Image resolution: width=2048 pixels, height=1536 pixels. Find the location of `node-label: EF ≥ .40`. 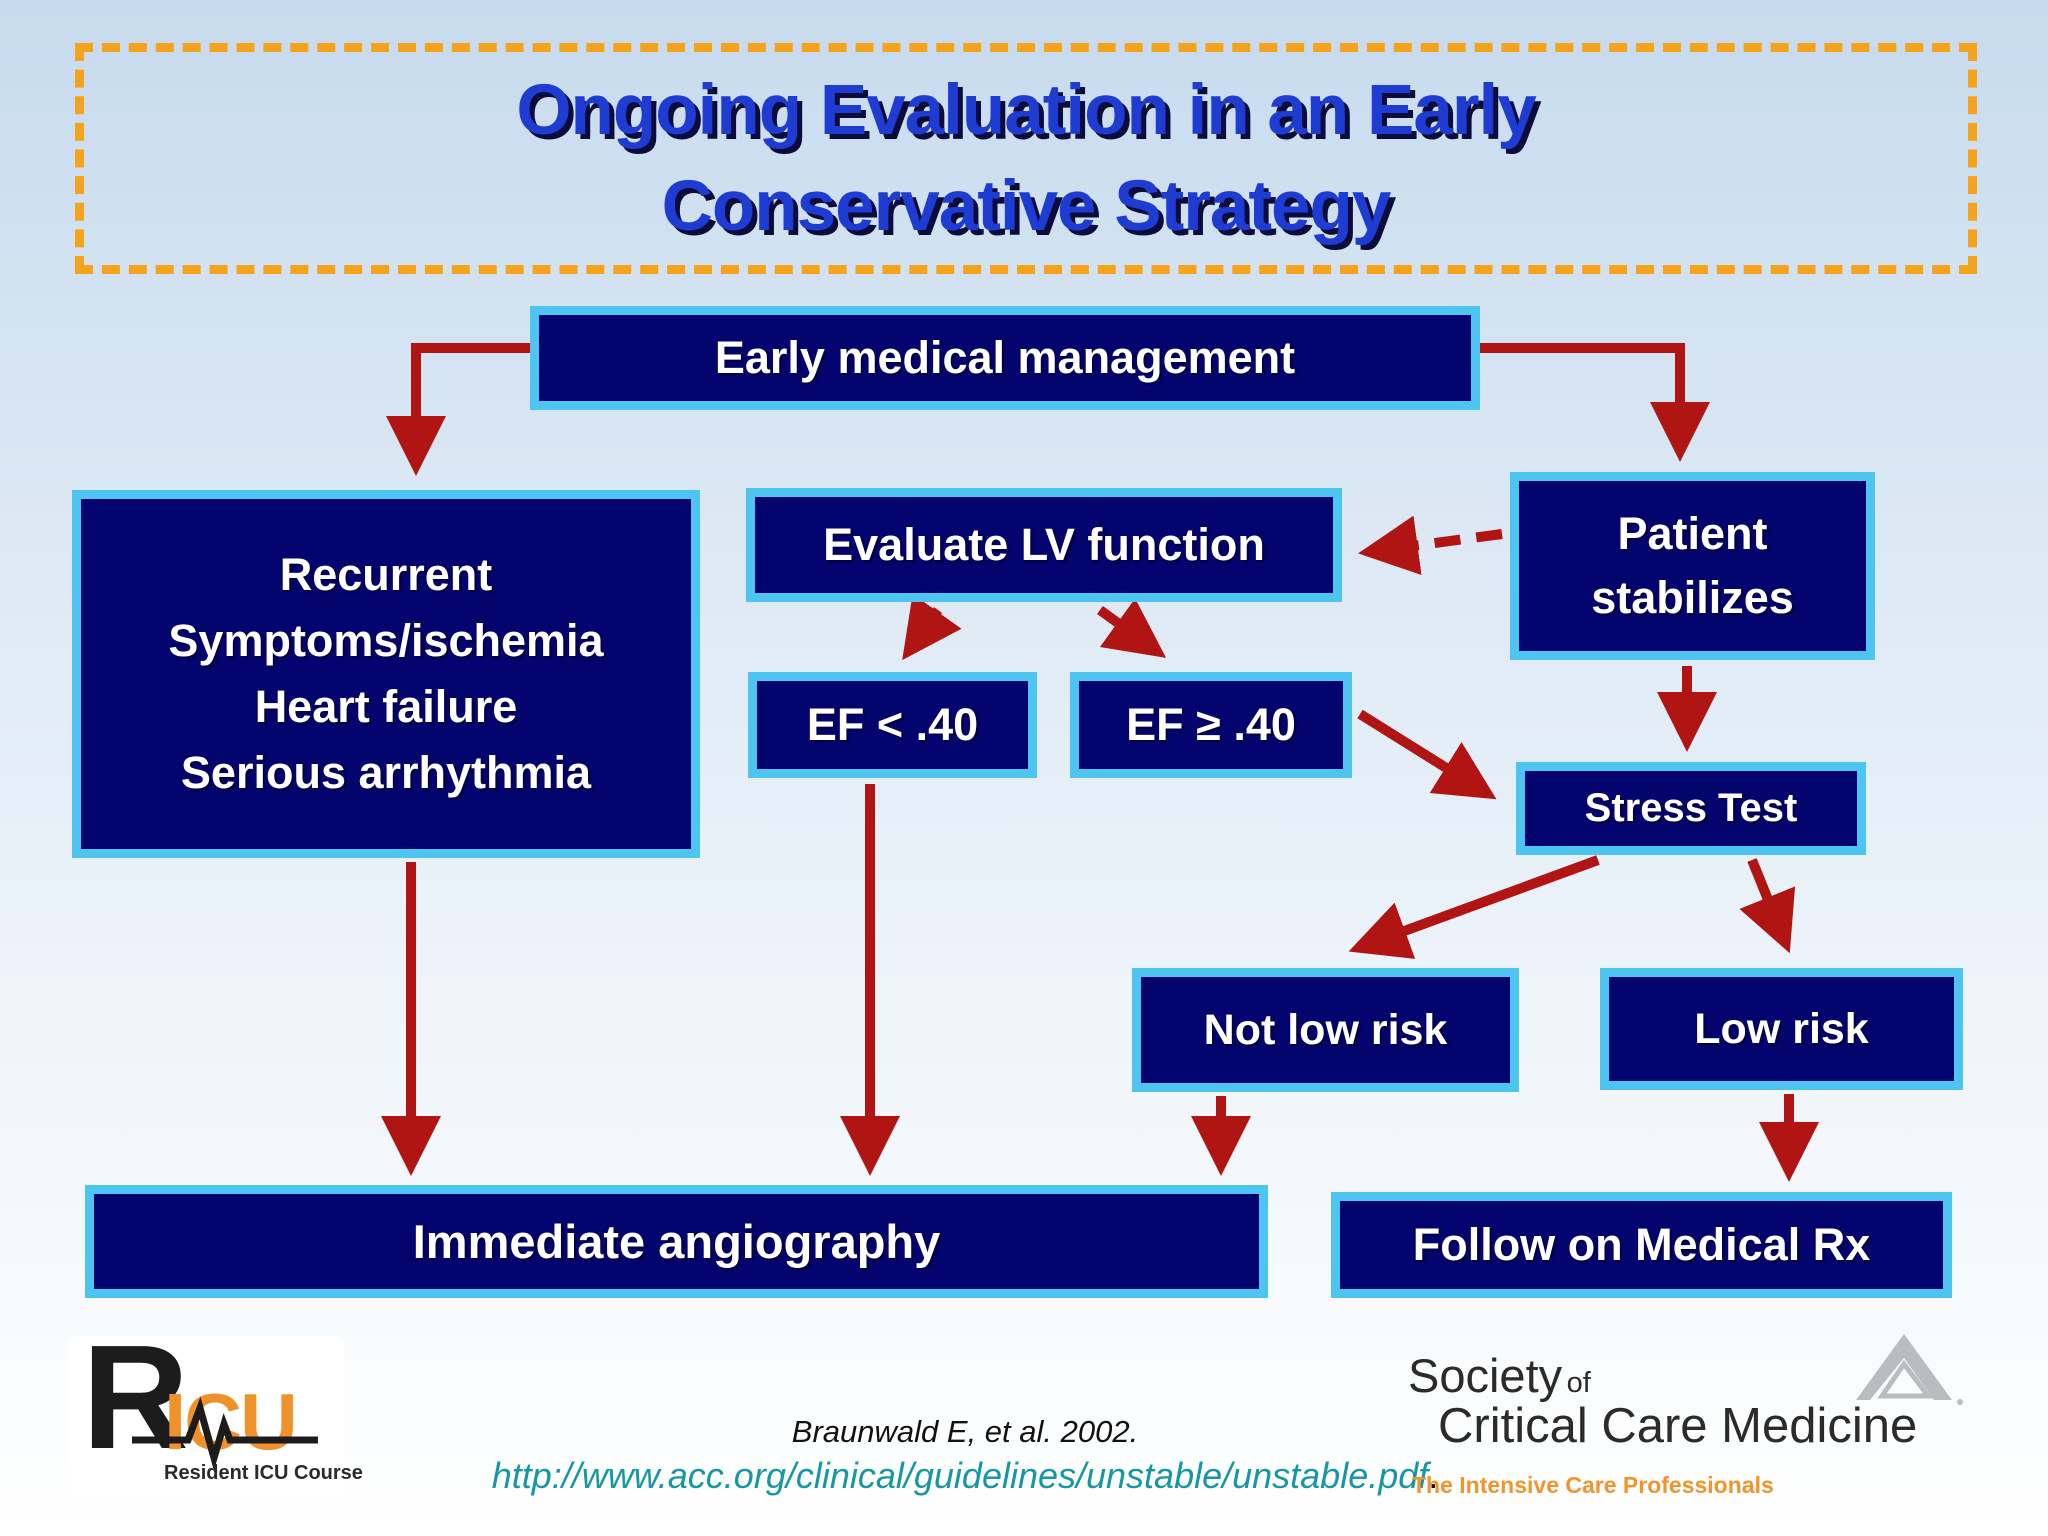

node-label: EF ≥ .40 is located at coordinates (1211, 724).